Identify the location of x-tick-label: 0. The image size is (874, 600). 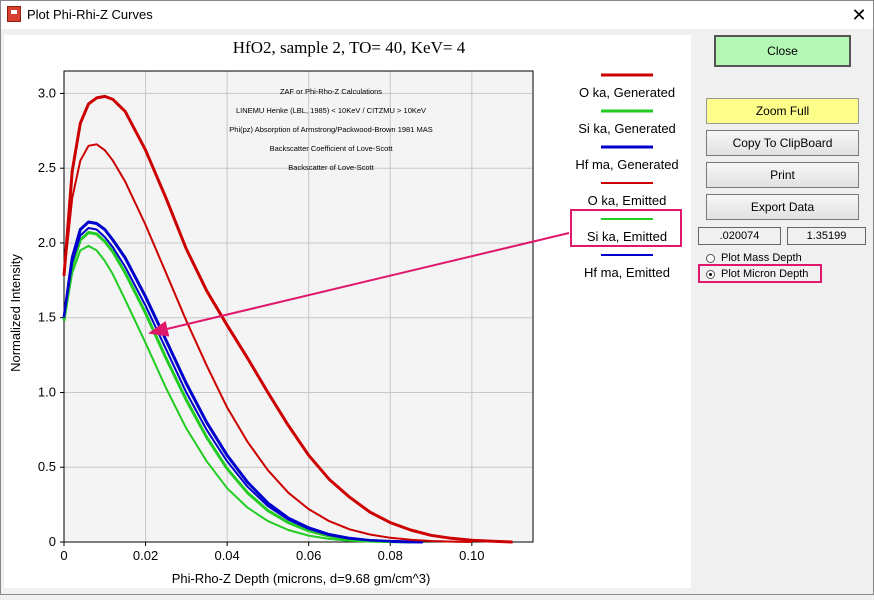
(63, 555).